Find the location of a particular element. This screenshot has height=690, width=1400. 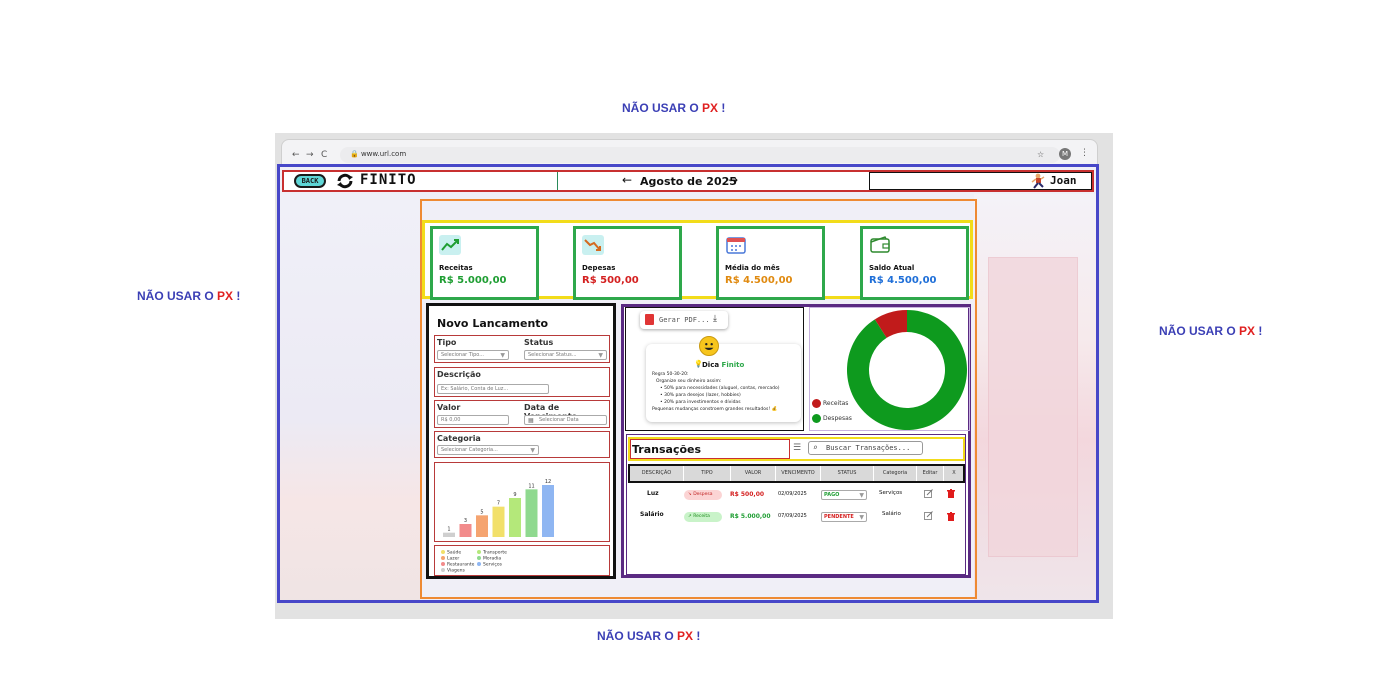

card-value: R$ 4.500,00 is located at coordinates (903, 280).